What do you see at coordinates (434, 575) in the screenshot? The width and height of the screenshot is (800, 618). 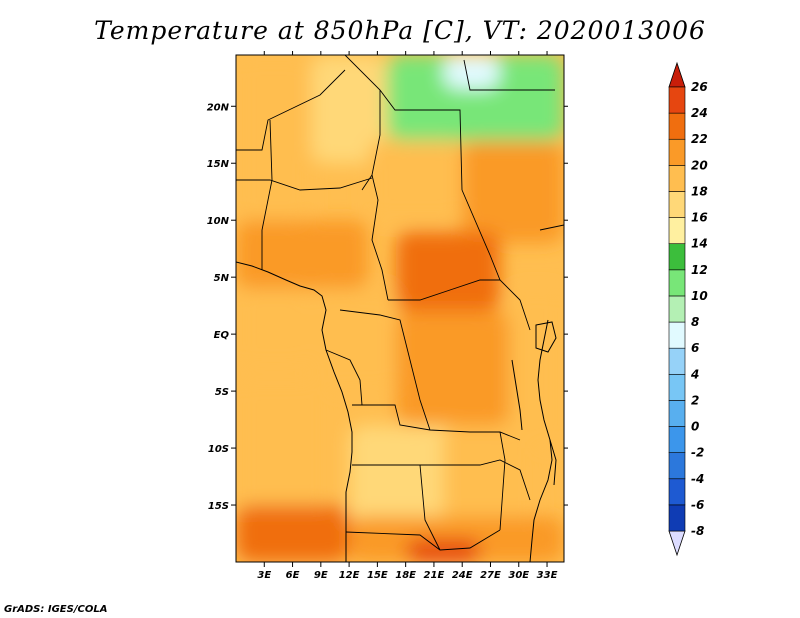 I see `x-tick-label: 21E` at bounding box center [434, 575].